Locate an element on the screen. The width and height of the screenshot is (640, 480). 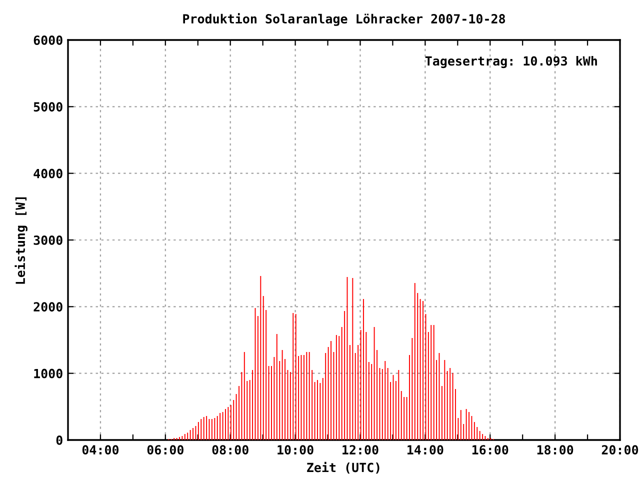
y-tick-label: 1000 is located at coordinates (48, 373).